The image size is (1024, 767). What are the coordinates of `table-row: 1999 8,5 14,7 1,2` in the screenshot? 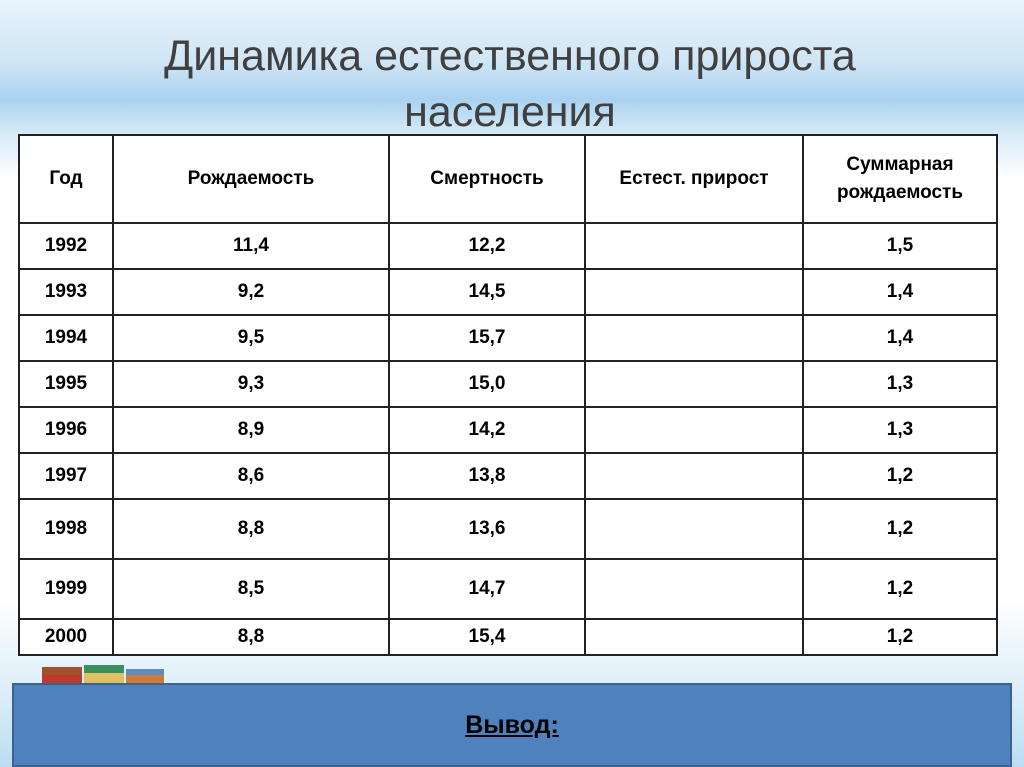 It's located at (508, 589).